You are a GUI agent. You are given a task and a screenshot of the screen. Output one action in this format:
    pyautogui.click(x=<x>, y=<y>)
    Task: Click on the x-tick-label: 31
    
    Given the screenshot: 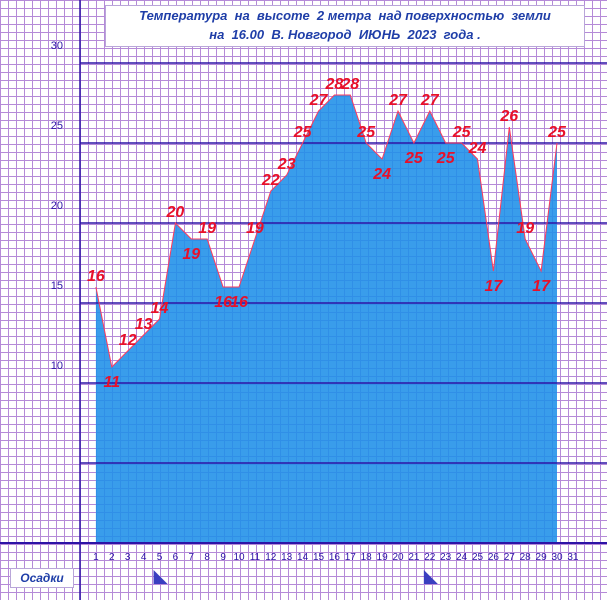 What is the action you would take?
    pyautogui.click(x=573, y=557)
    